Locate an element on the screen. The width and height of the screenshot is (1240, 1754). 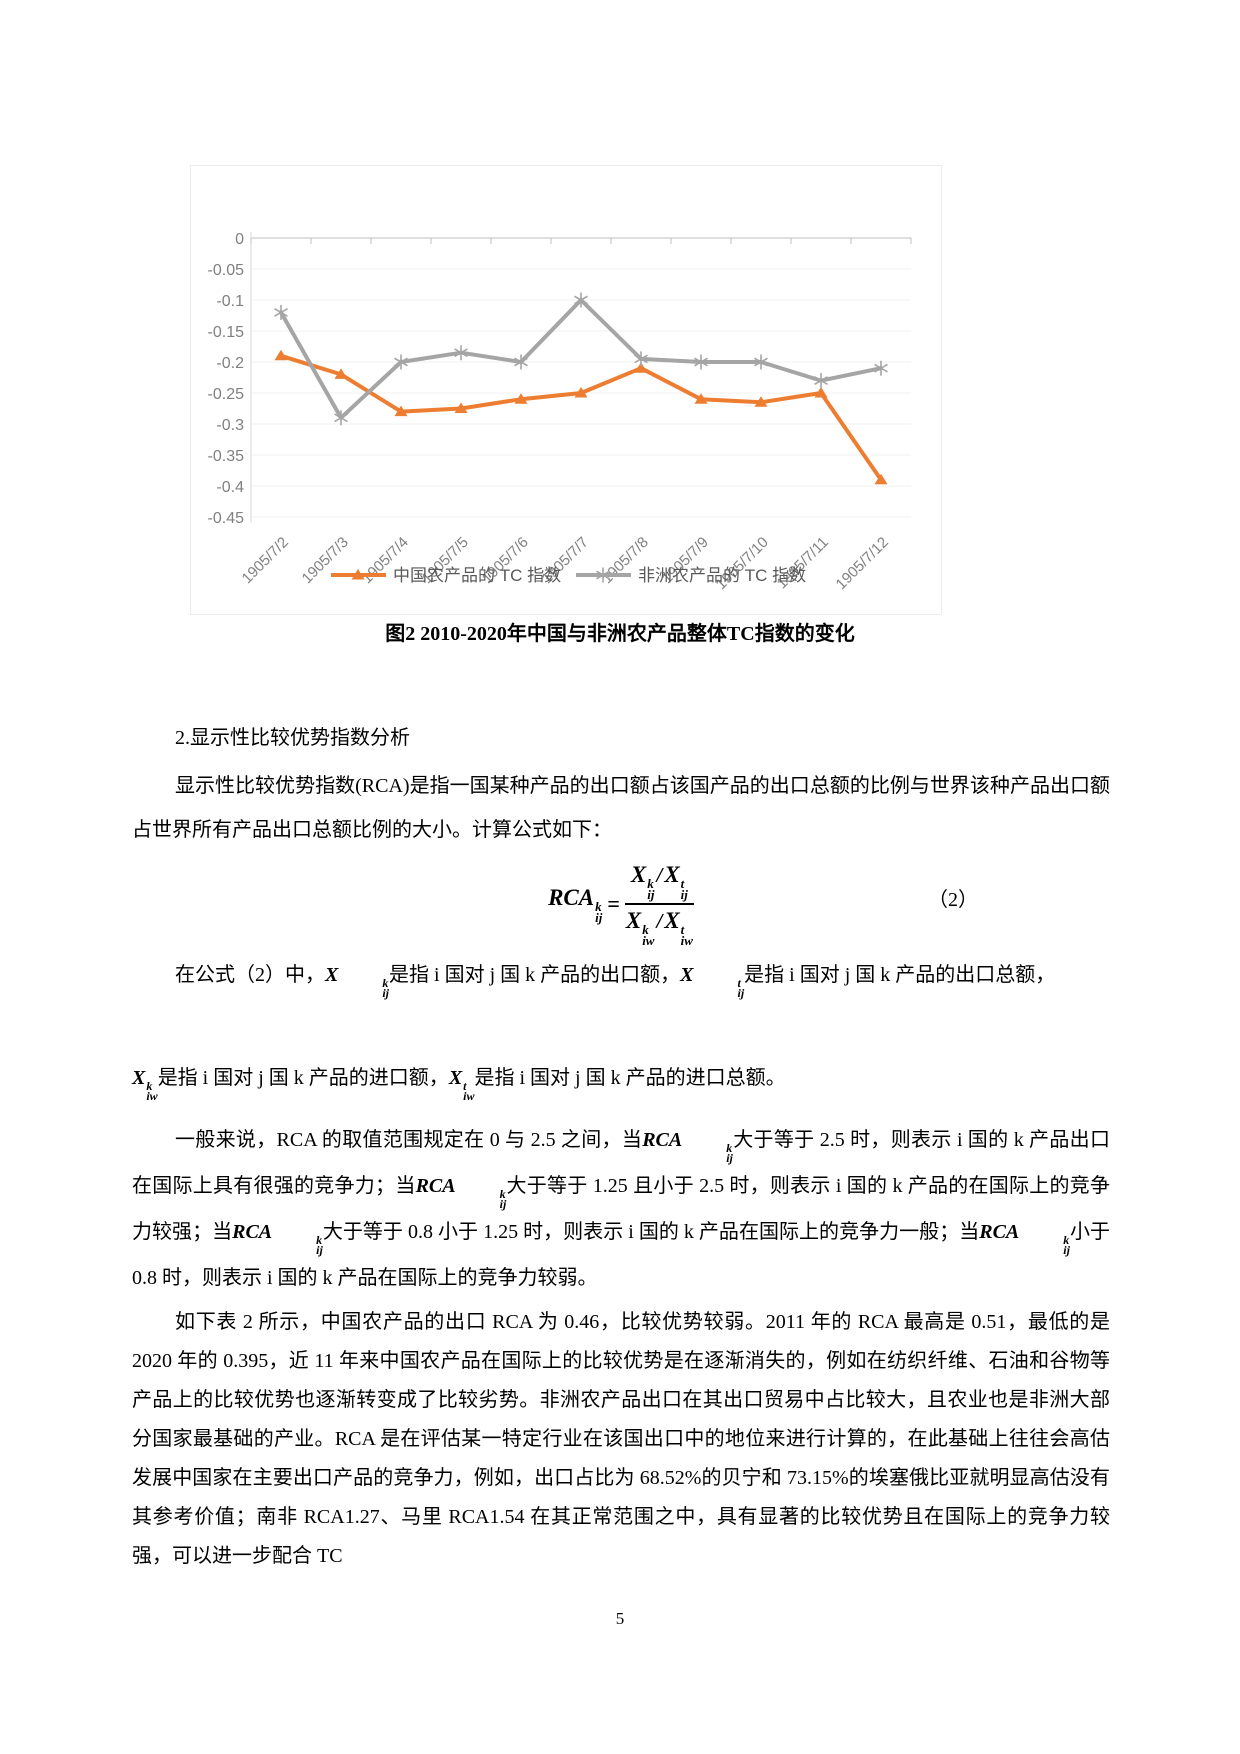
legend-label: 中国农产品的 TC 指数 is located at coordinates (477, 575).